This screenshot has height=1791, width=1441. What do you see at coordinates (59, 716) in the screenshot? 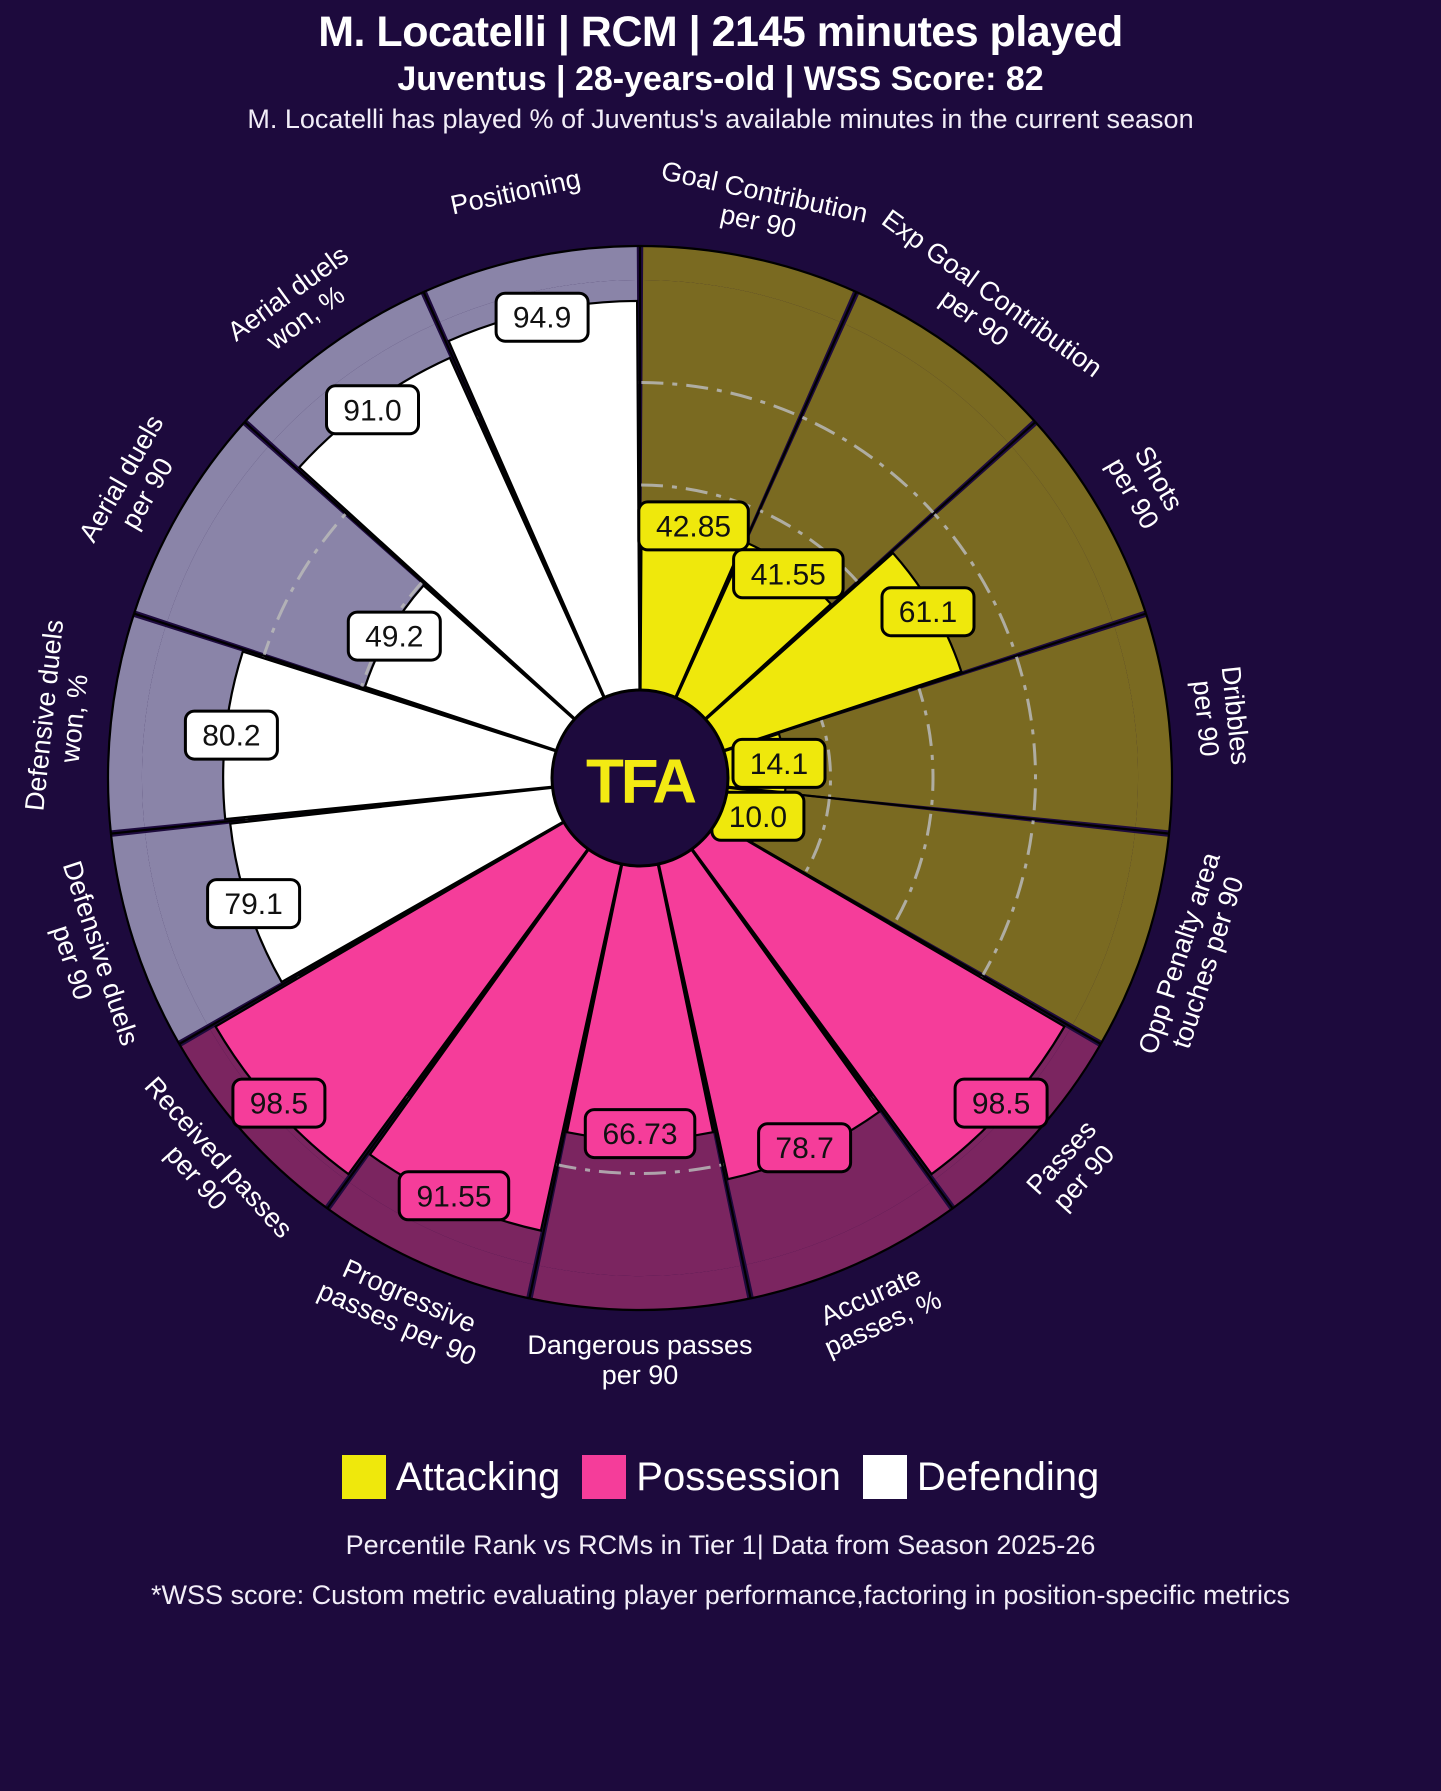
I see `slice-category-label: Defensive duelswon, %` at bounding box center [59, 716].